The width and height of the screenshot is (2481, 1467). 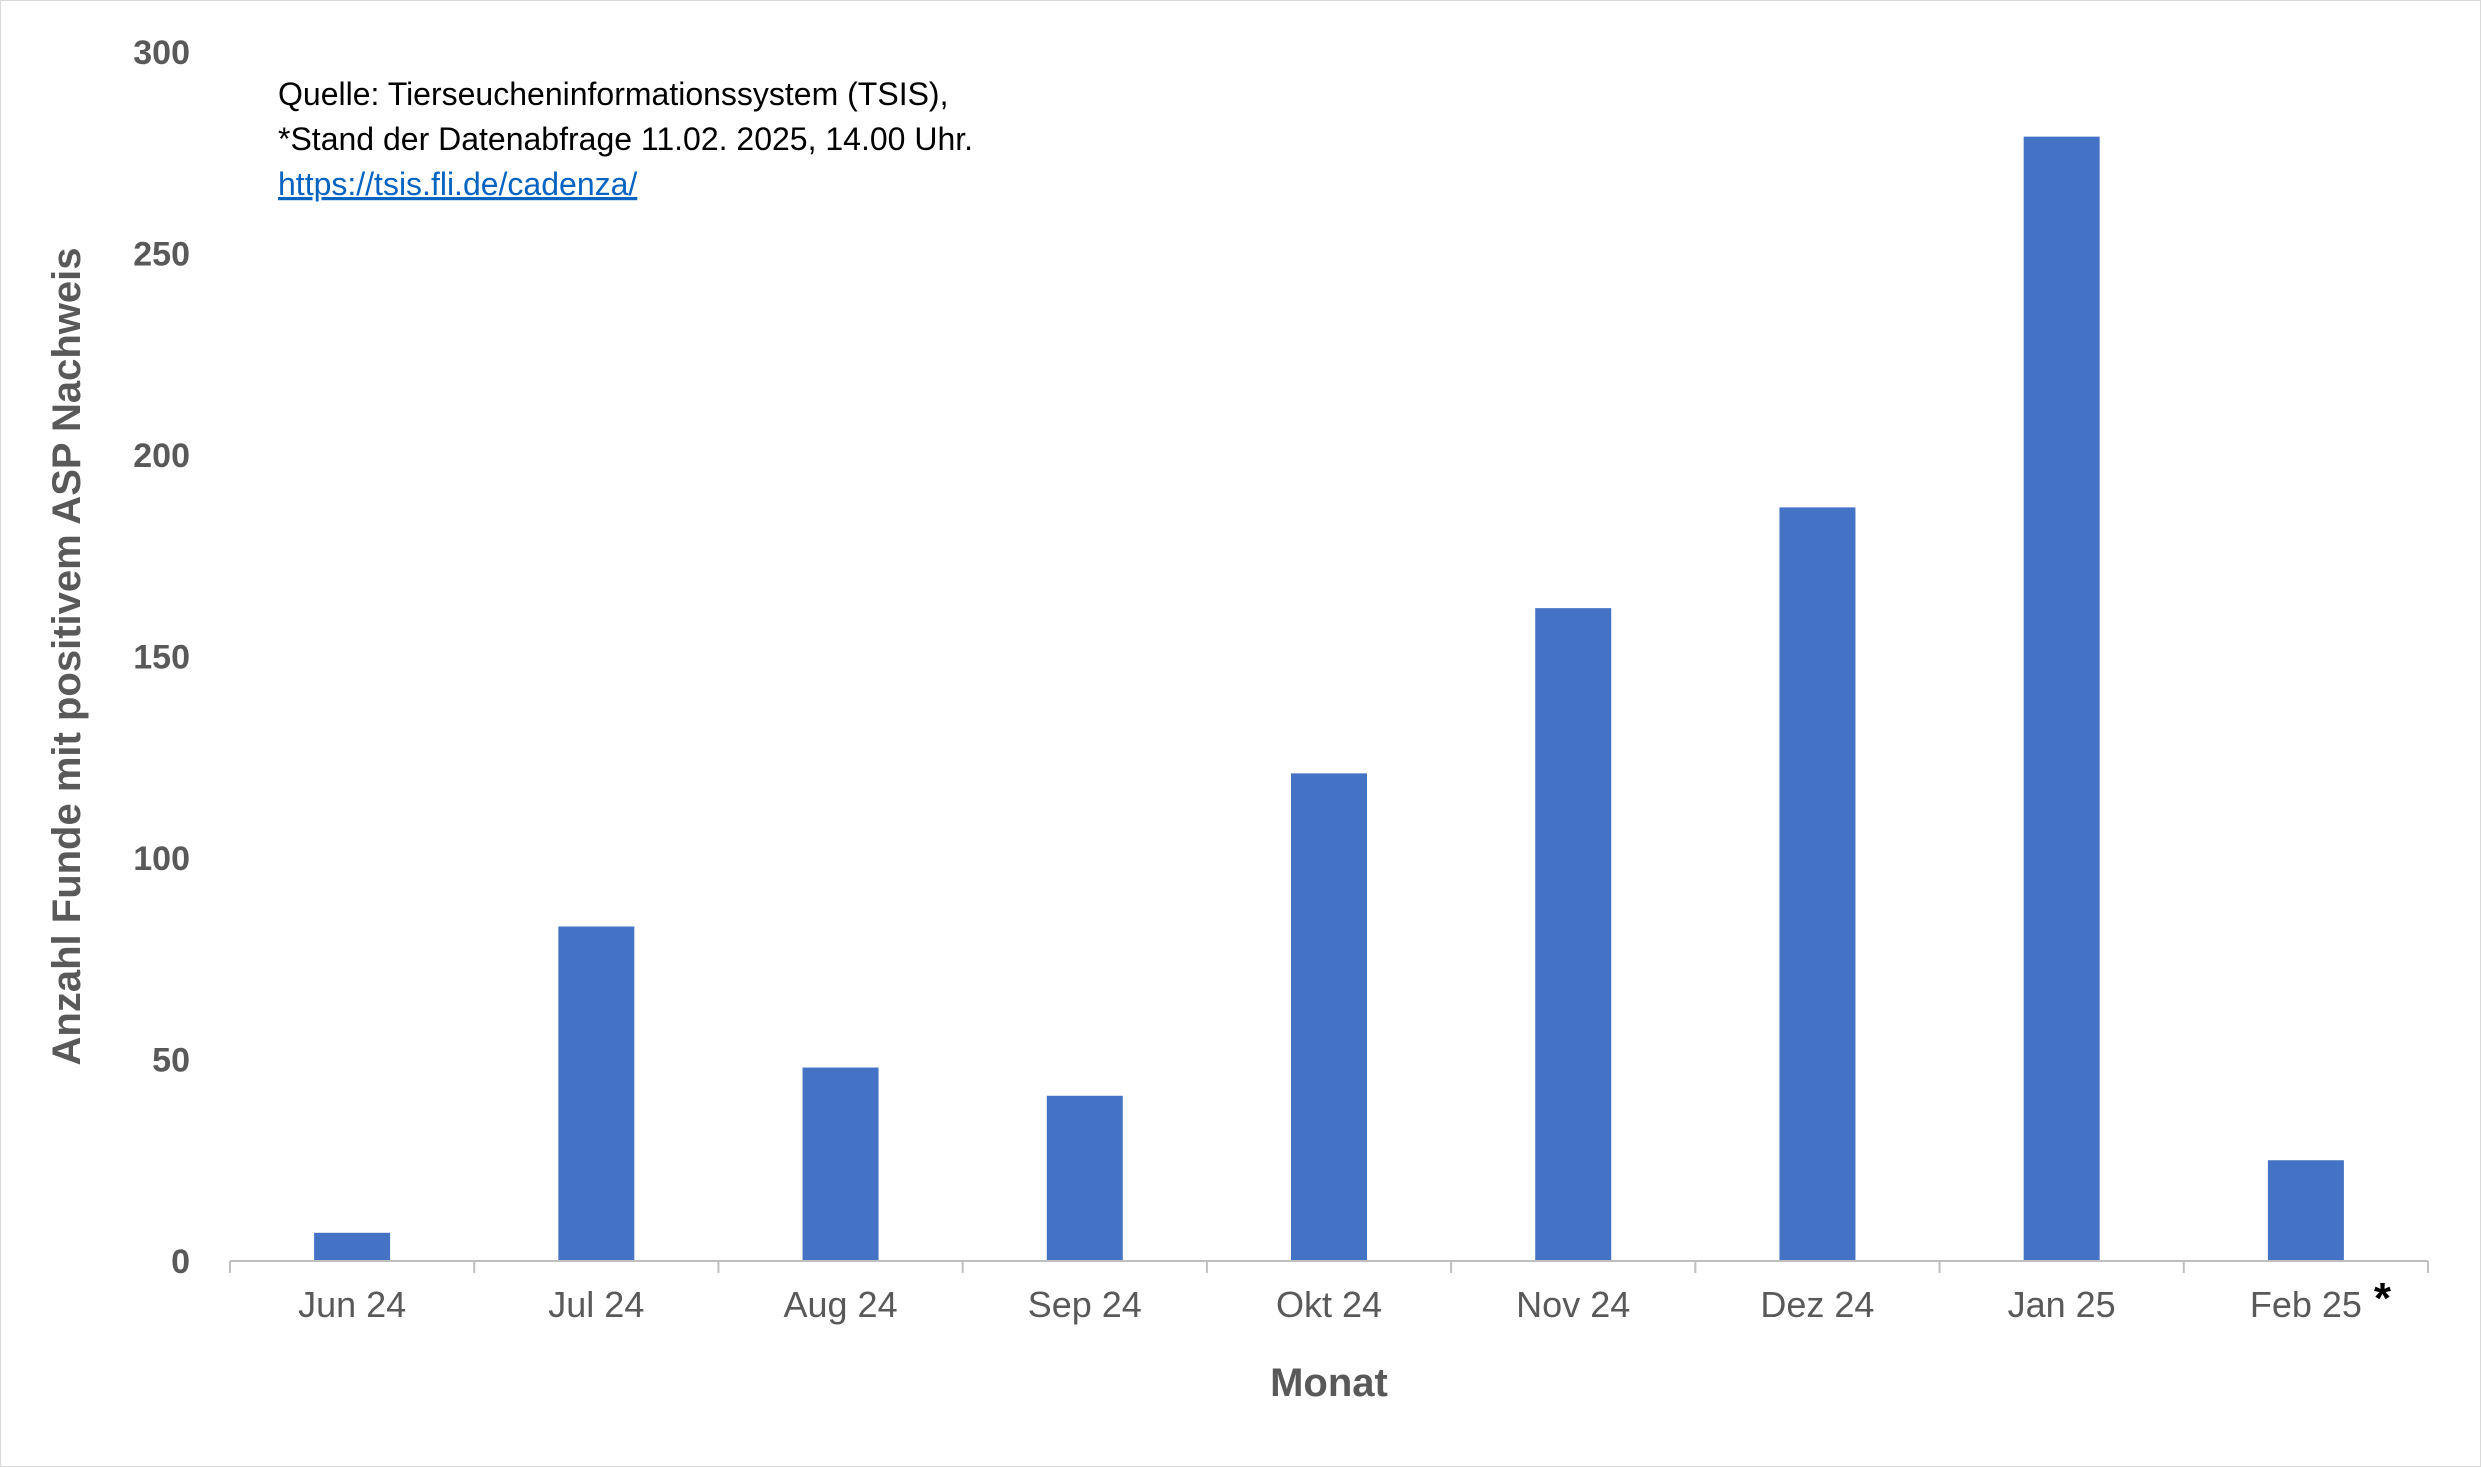 I want to click on y-tick-label: 250, so click(x=161, y=255).